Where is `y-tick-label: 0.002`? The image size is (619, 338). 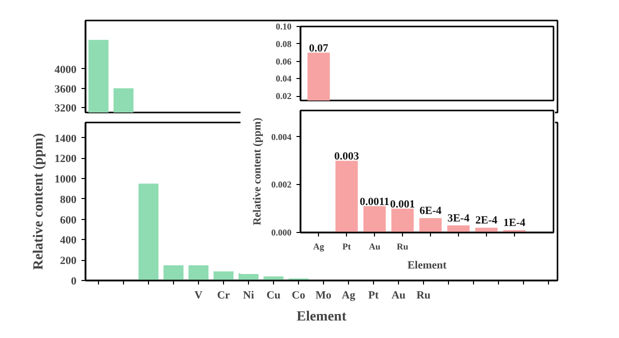 y-tick-label: 0.002 is located at coordinates (281, 185).